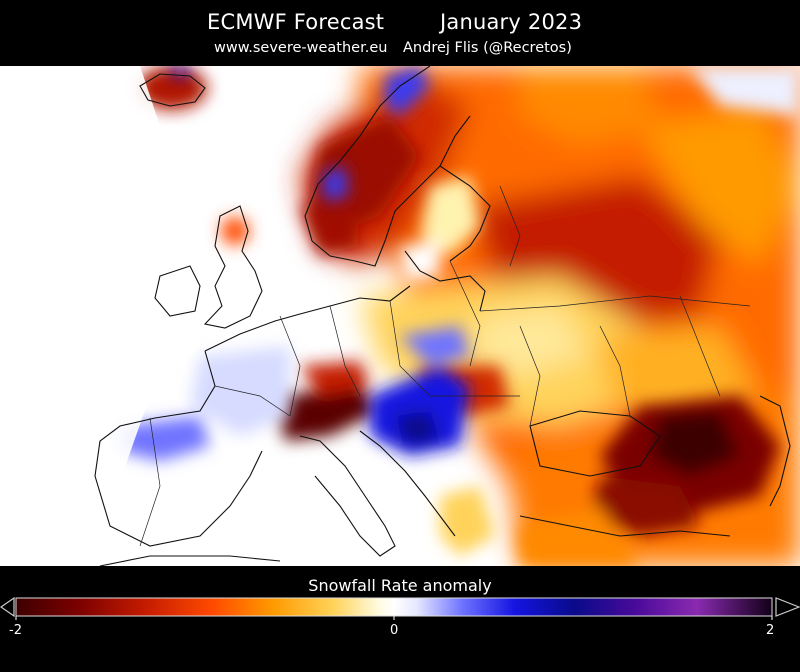 Image resolution: width=800 pixels, height=672 pixels. I want to click on colorbar-title: Snowfall Rate anomaly, so click(400, 585).